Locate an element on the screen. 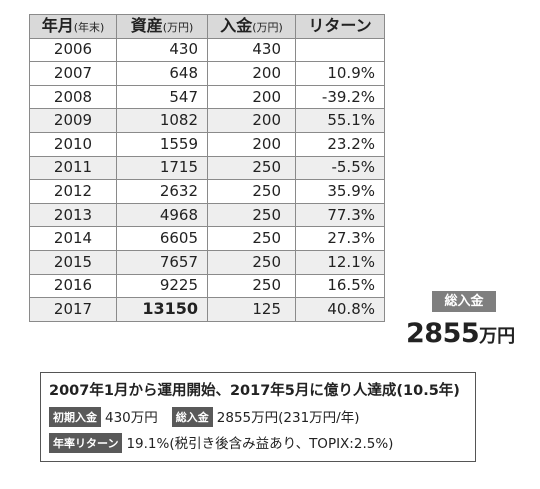 The width and height of the screenshot is (540, 489). total-deposit-value: 2855万円 is located at coordinates (460, 333).